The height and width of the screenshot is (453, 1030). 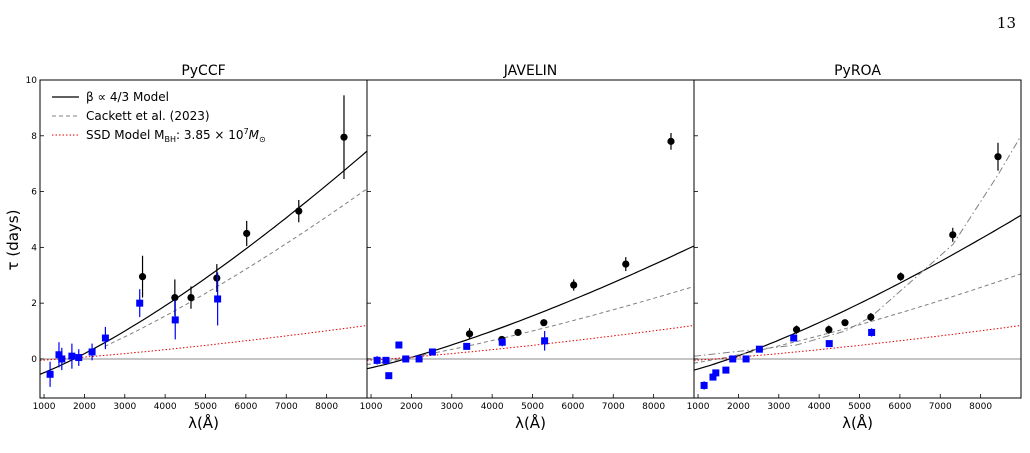 What do you see at coordinates (148, 116) in the screenshot?
I see `legend-label: Cackett et al. (2023)` at bounding box center [148, 116].